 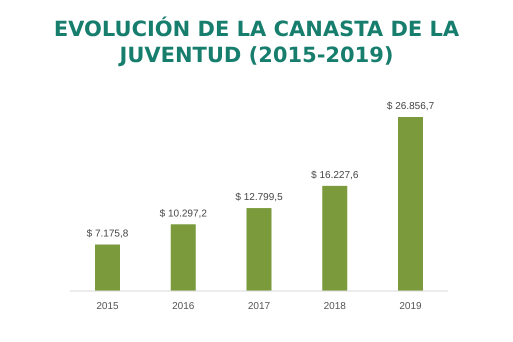 I want to click on data-label: $ 26.856,7, so click(x=410, y=106).